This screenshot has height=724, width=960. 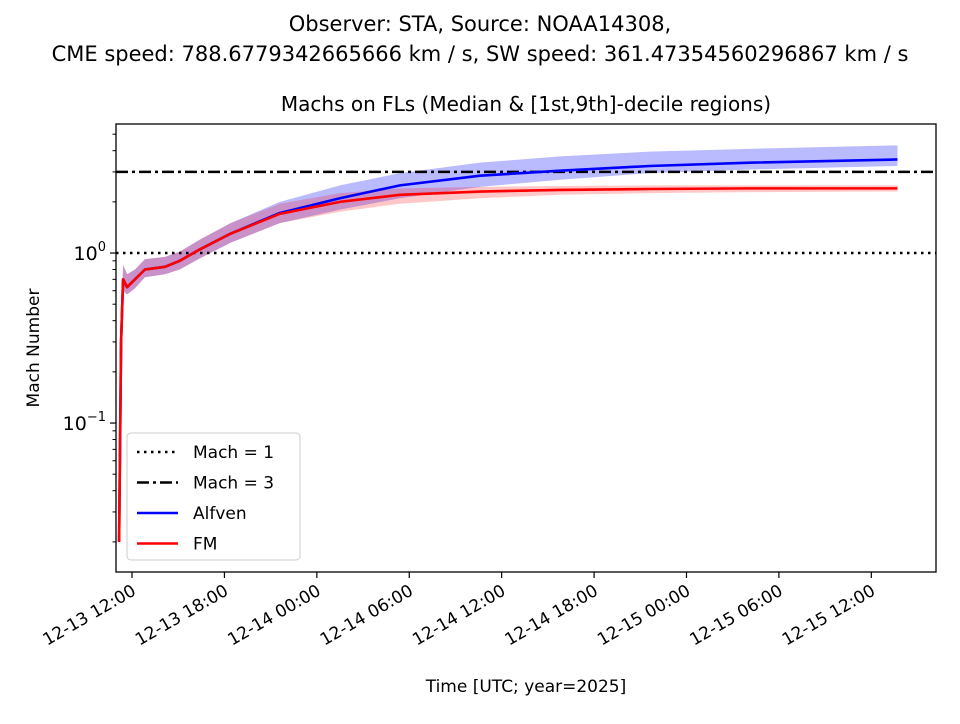 I want to click on x-tick-label: 12-15 06:00, so click(x=737, y=615).